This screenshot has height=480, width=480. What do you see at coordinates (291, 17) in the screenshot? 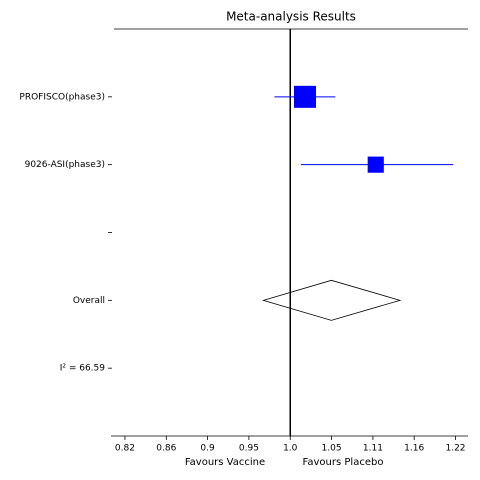
I see `chart-title: Meta-analysis Results` at bounding box center [291, 17].